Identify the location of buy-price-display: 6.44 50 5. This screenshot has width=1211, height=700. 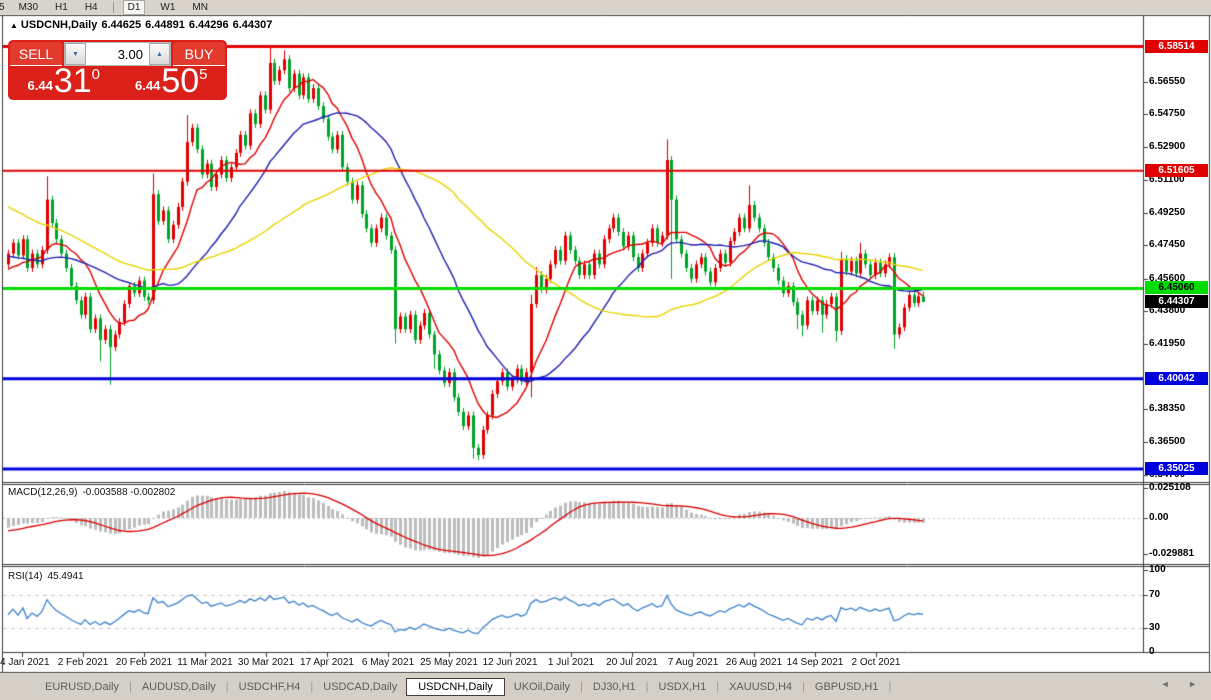
(172, 81).